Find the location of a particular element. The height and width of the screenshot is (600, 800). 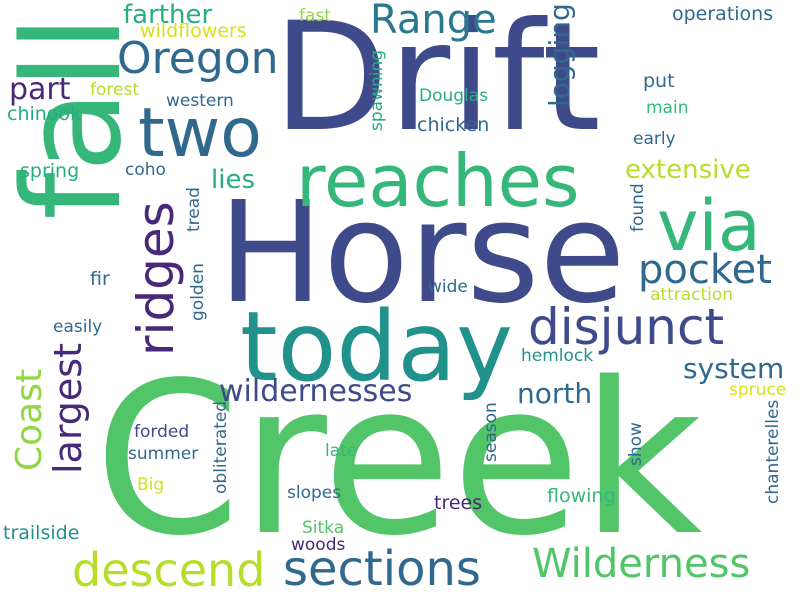

word-forded: forded is located at coordinates (162, 432).